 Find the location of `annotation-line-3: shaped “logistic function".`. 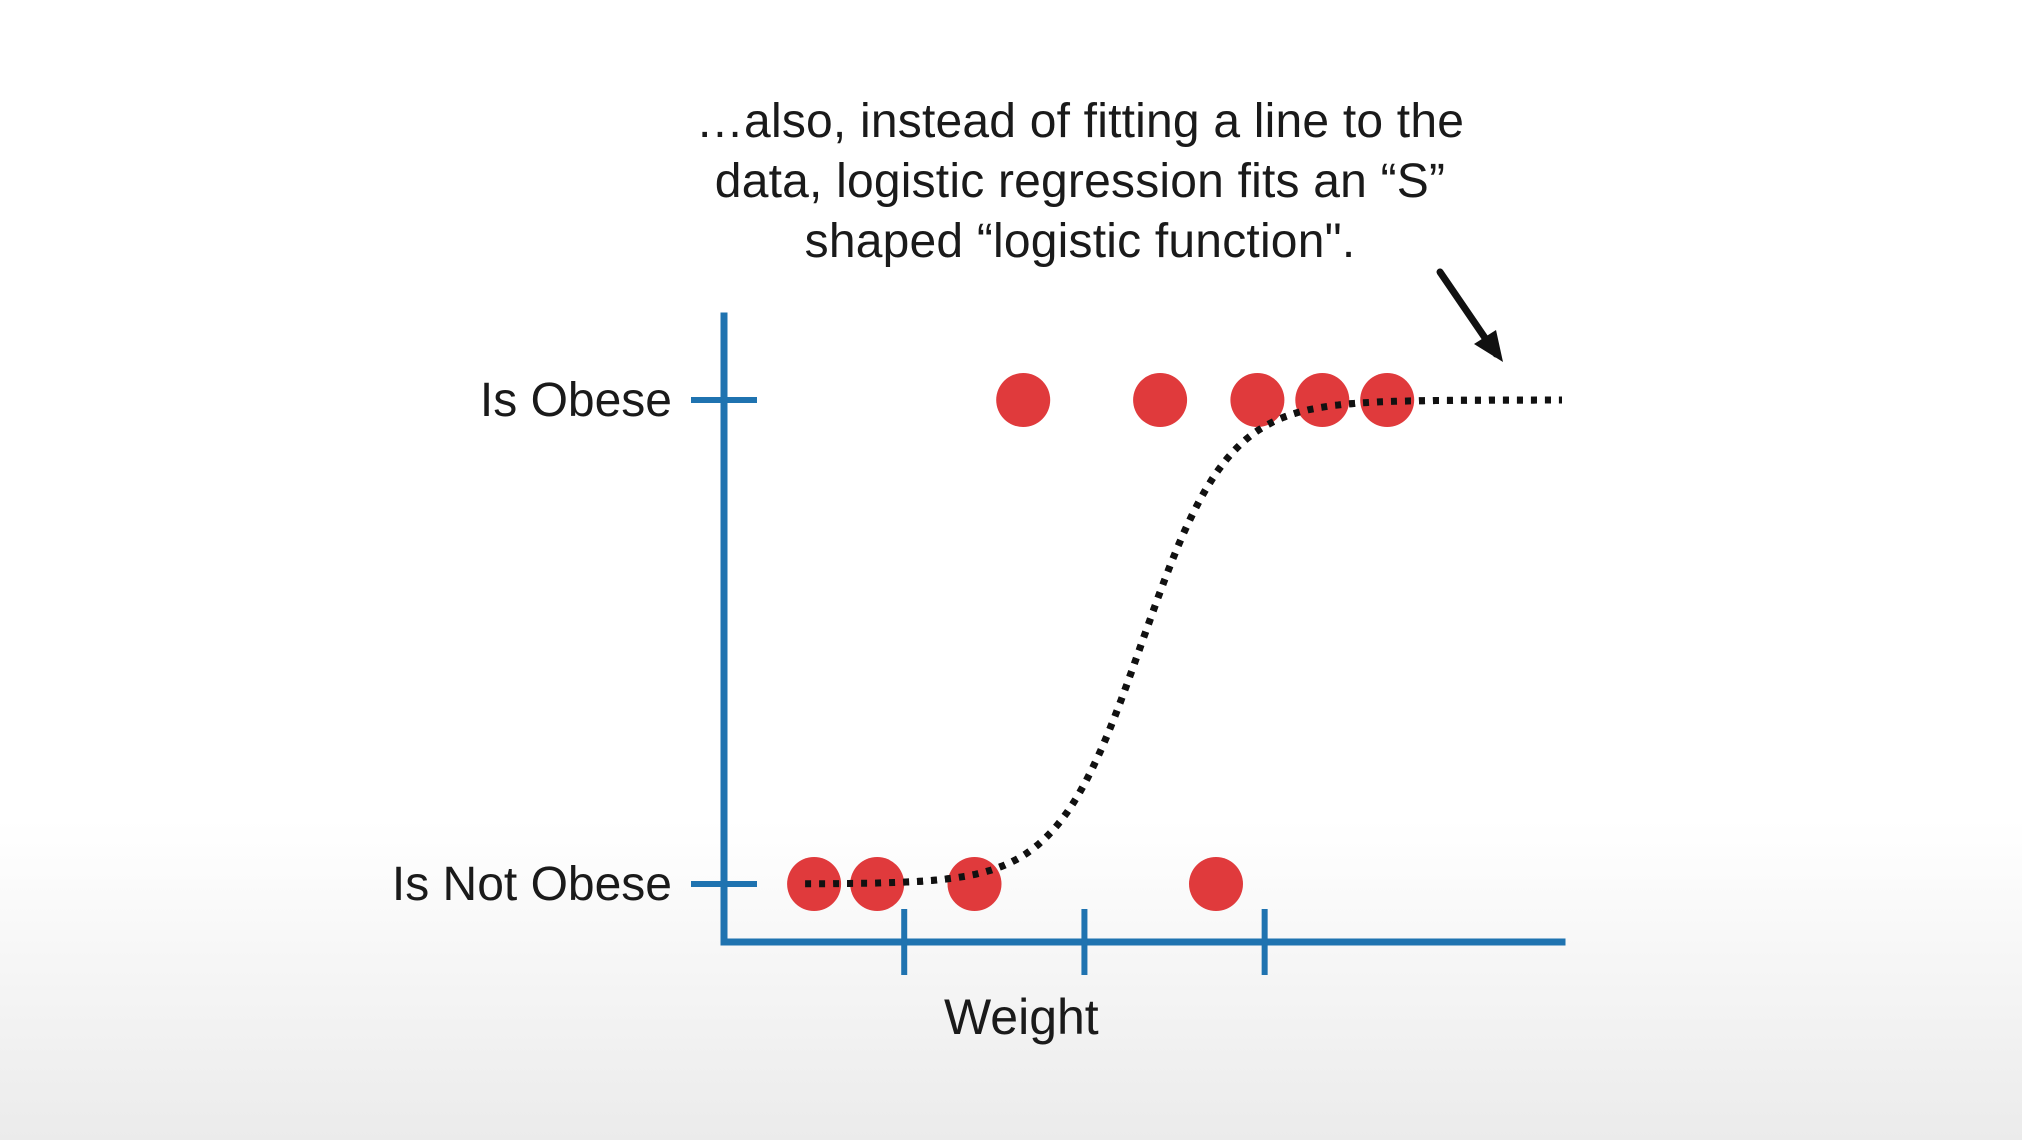

annotation-line-3: shaped “logistic function". is located at coordinates (1080, 241).